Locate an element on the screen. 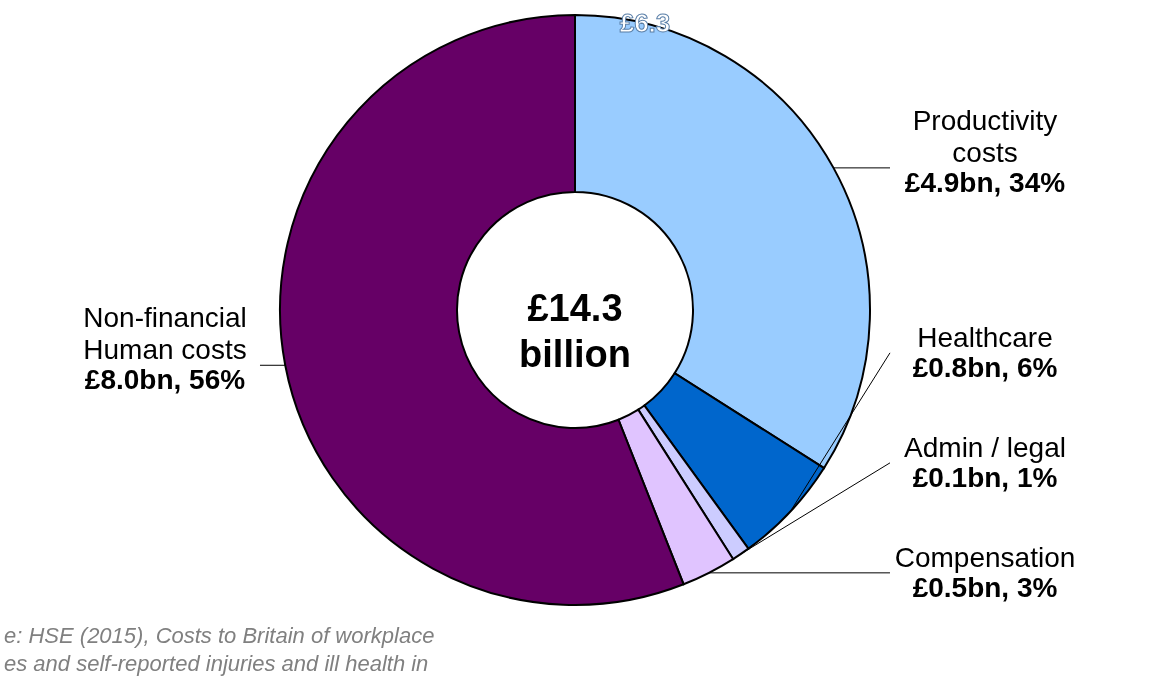 The width and height of the screenshot is (1150, 676). text: £6.3 is located at coordinates (645, 23).